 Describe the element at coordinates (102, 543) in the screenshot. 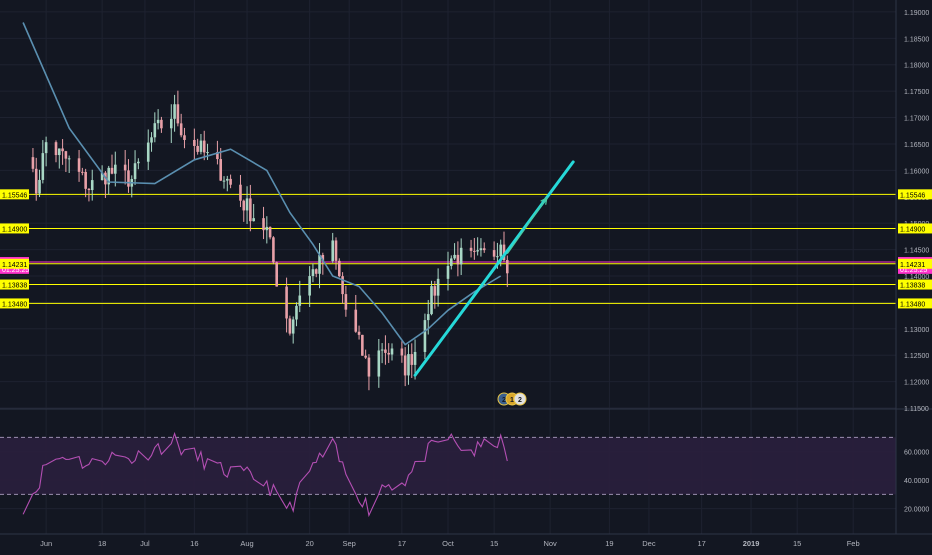

I see `time-tick-label: 18` at that location.